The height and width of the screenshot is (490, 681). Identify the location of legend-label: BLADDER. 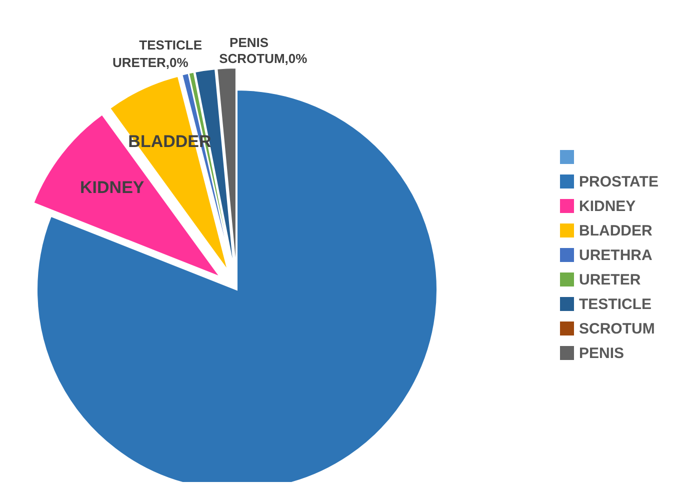
(615, 231).